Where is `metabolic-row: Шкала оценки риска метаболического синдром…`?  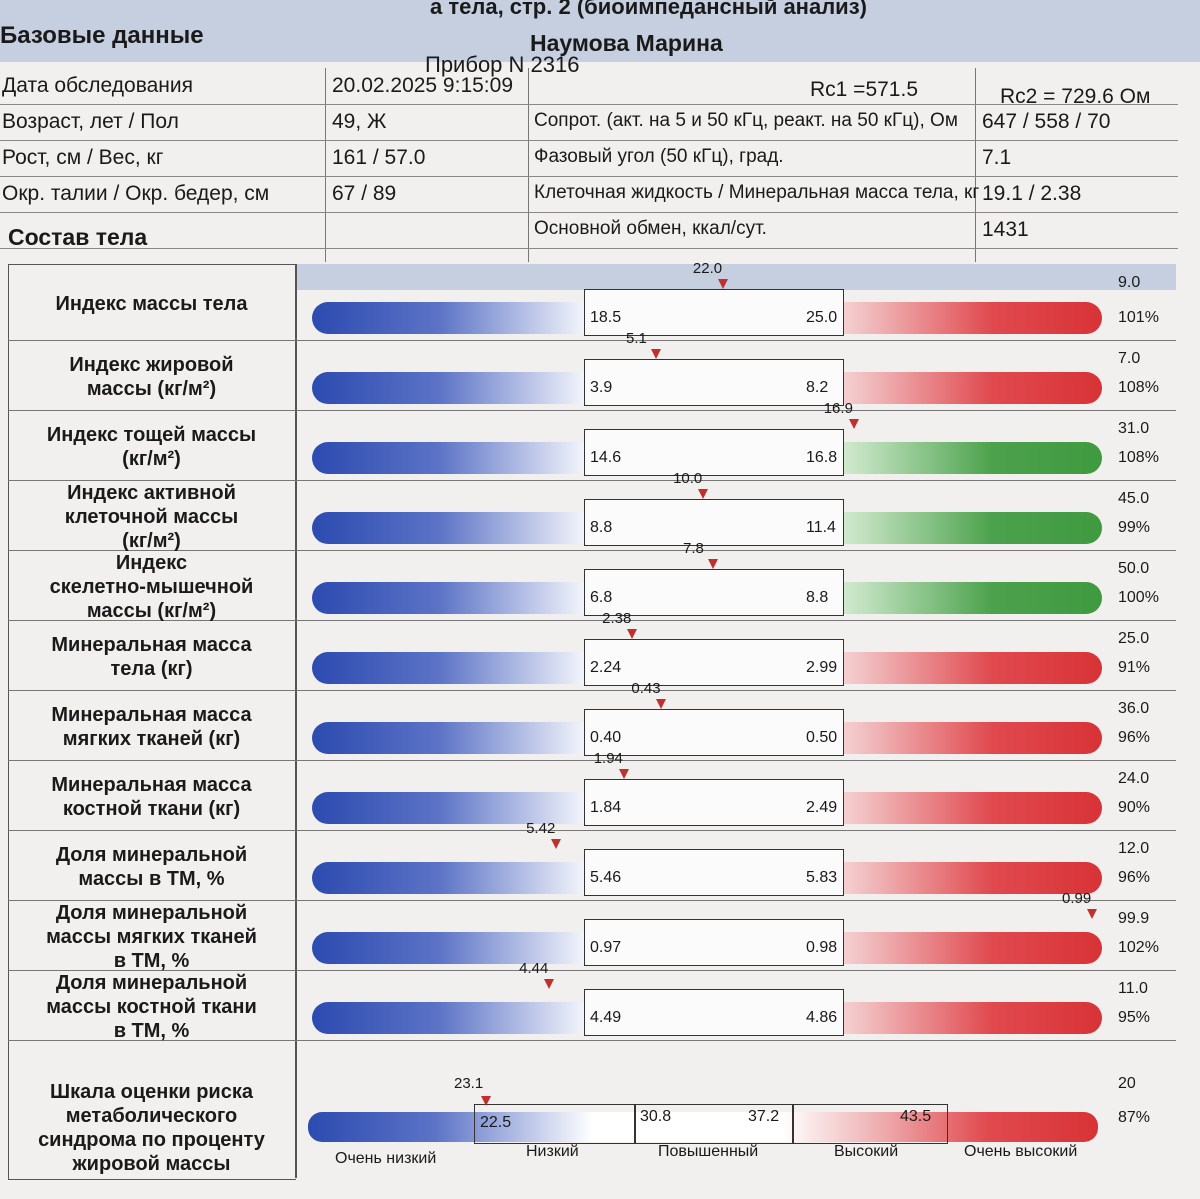 metabolic-row: Шкала оценки риска метаболического синдром… is located at coordinates (592, 1109).